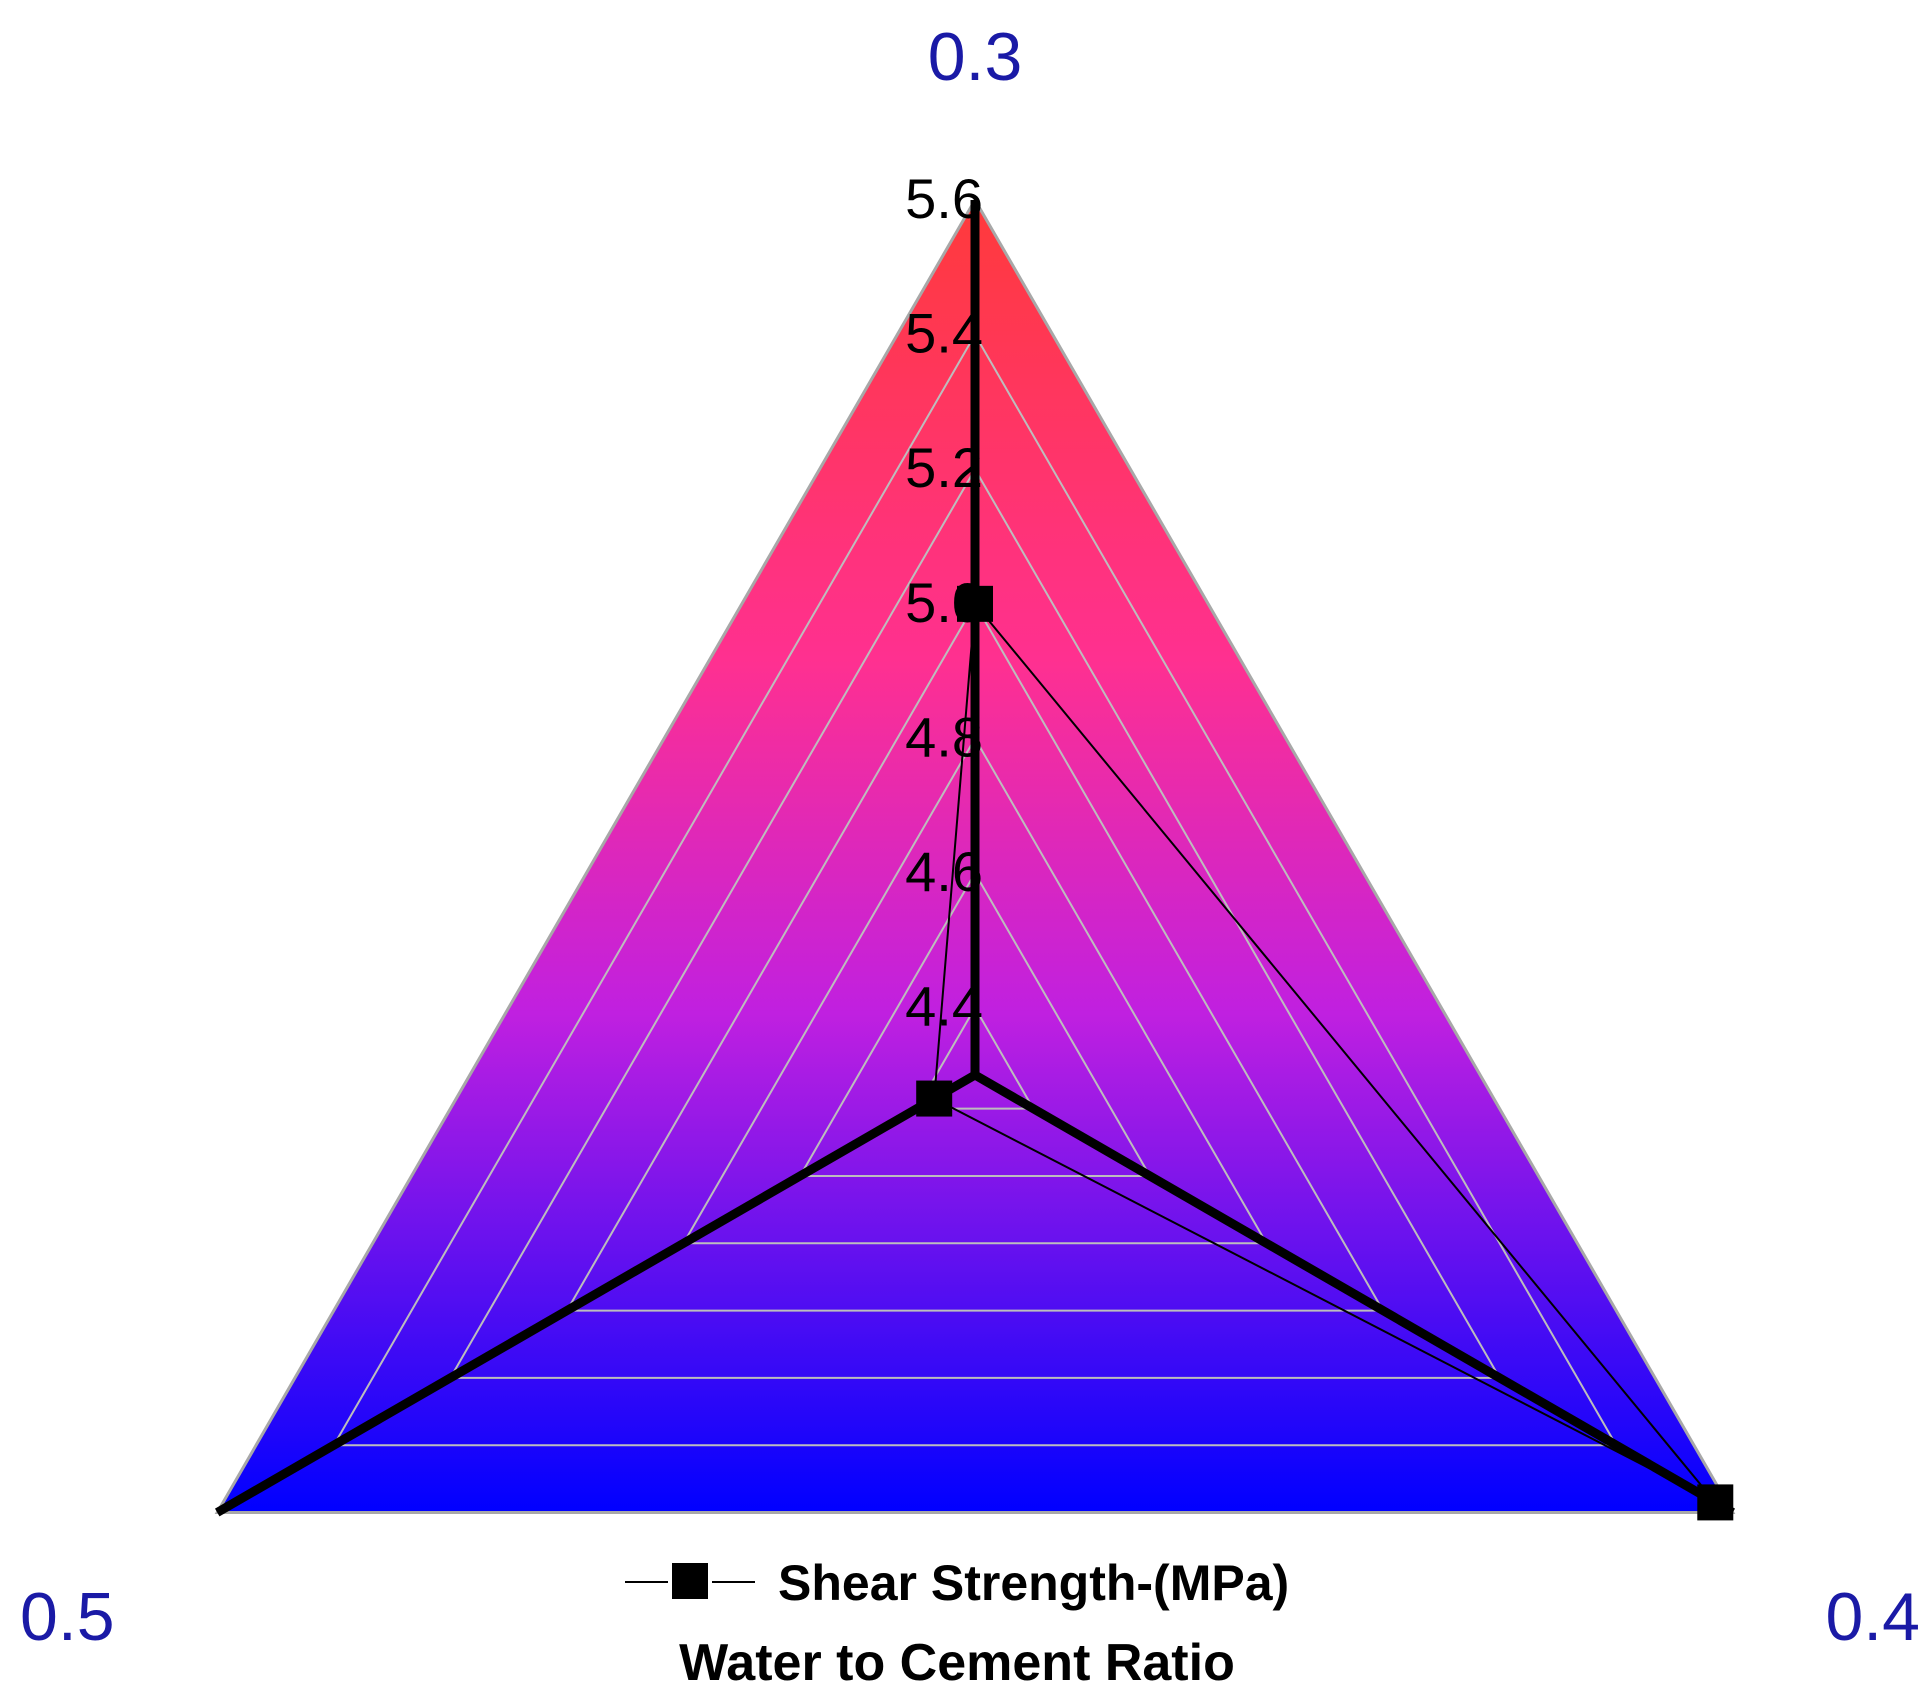 This screenshot has width=1931, height=1700. I want to click on category-label-0.4: 0.4, so click(1872, 1617).